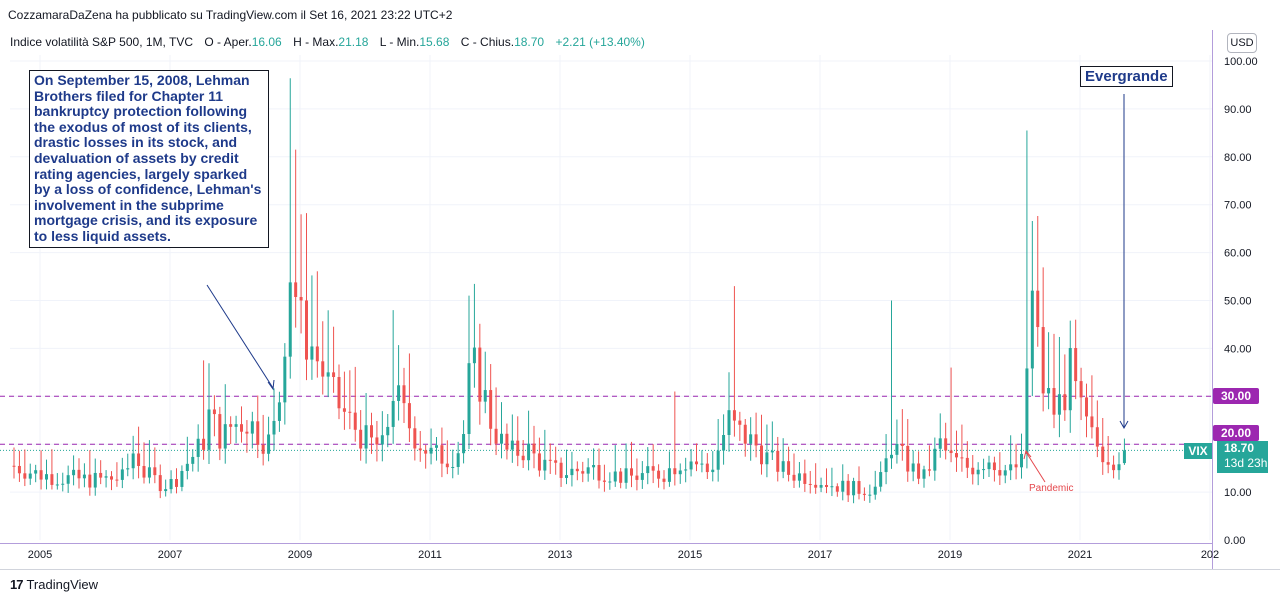  Describe the element at coordinates (1238, 254) in the screenshot. I see `y-tick-label: 60.00` at that location.